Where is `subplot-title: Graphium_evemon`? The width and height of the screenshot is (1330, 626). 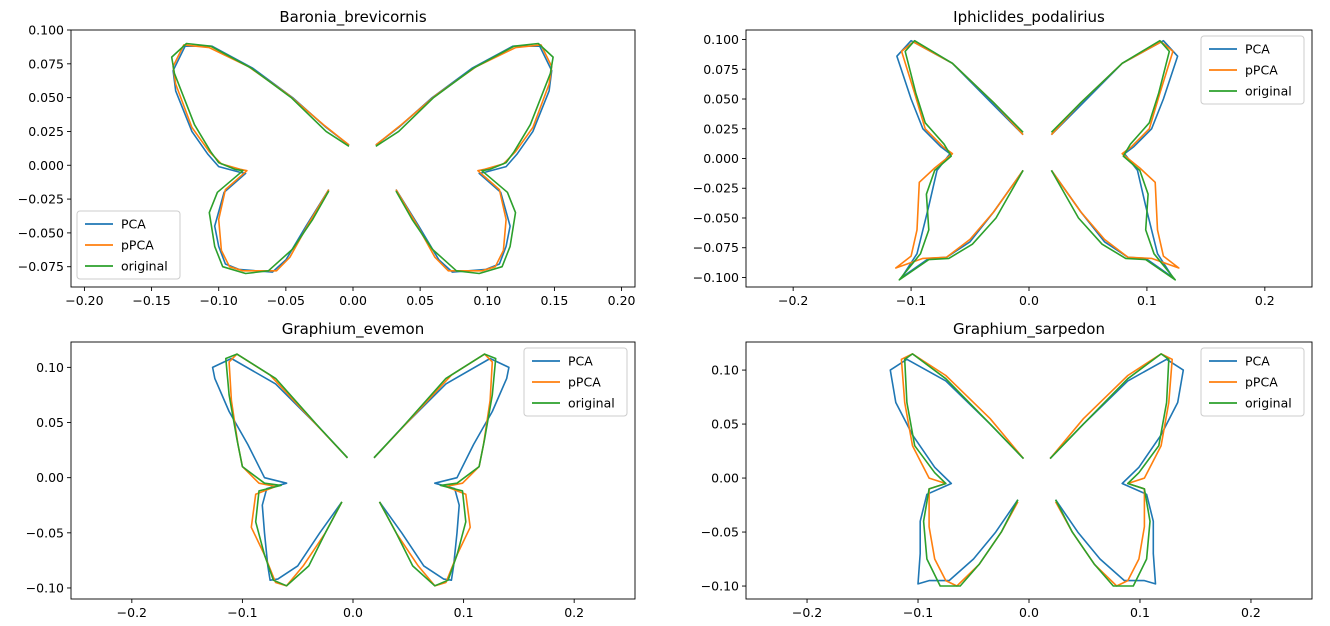 subplot-title: Graphium_evemon is located at coordinates (353, 329).